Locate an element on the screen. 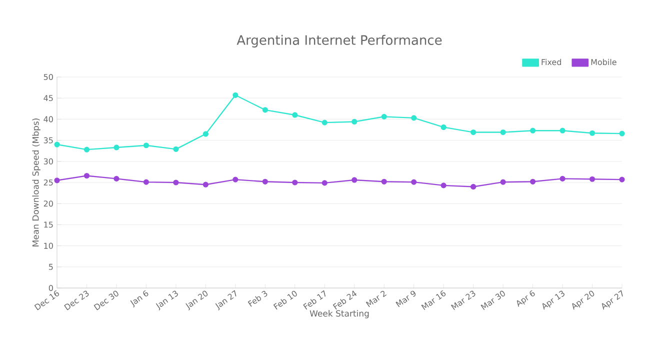 Image resolution: width=652 pixels, height=341 pixels. legend-label: Mobile is located at coordinates (603, 62).